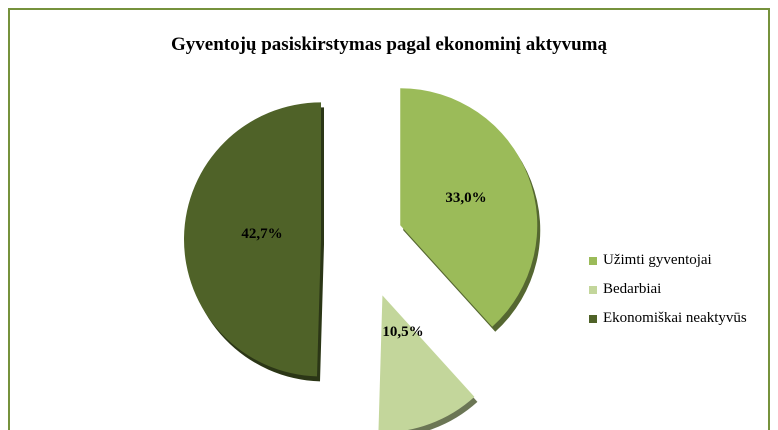 This screenshot has height=430, width=778. What do you see at coordinates (402, 332) in the screenshot?
I see `slice-bedarbiai-label: 10,5%` at bounding box center [402, 332].